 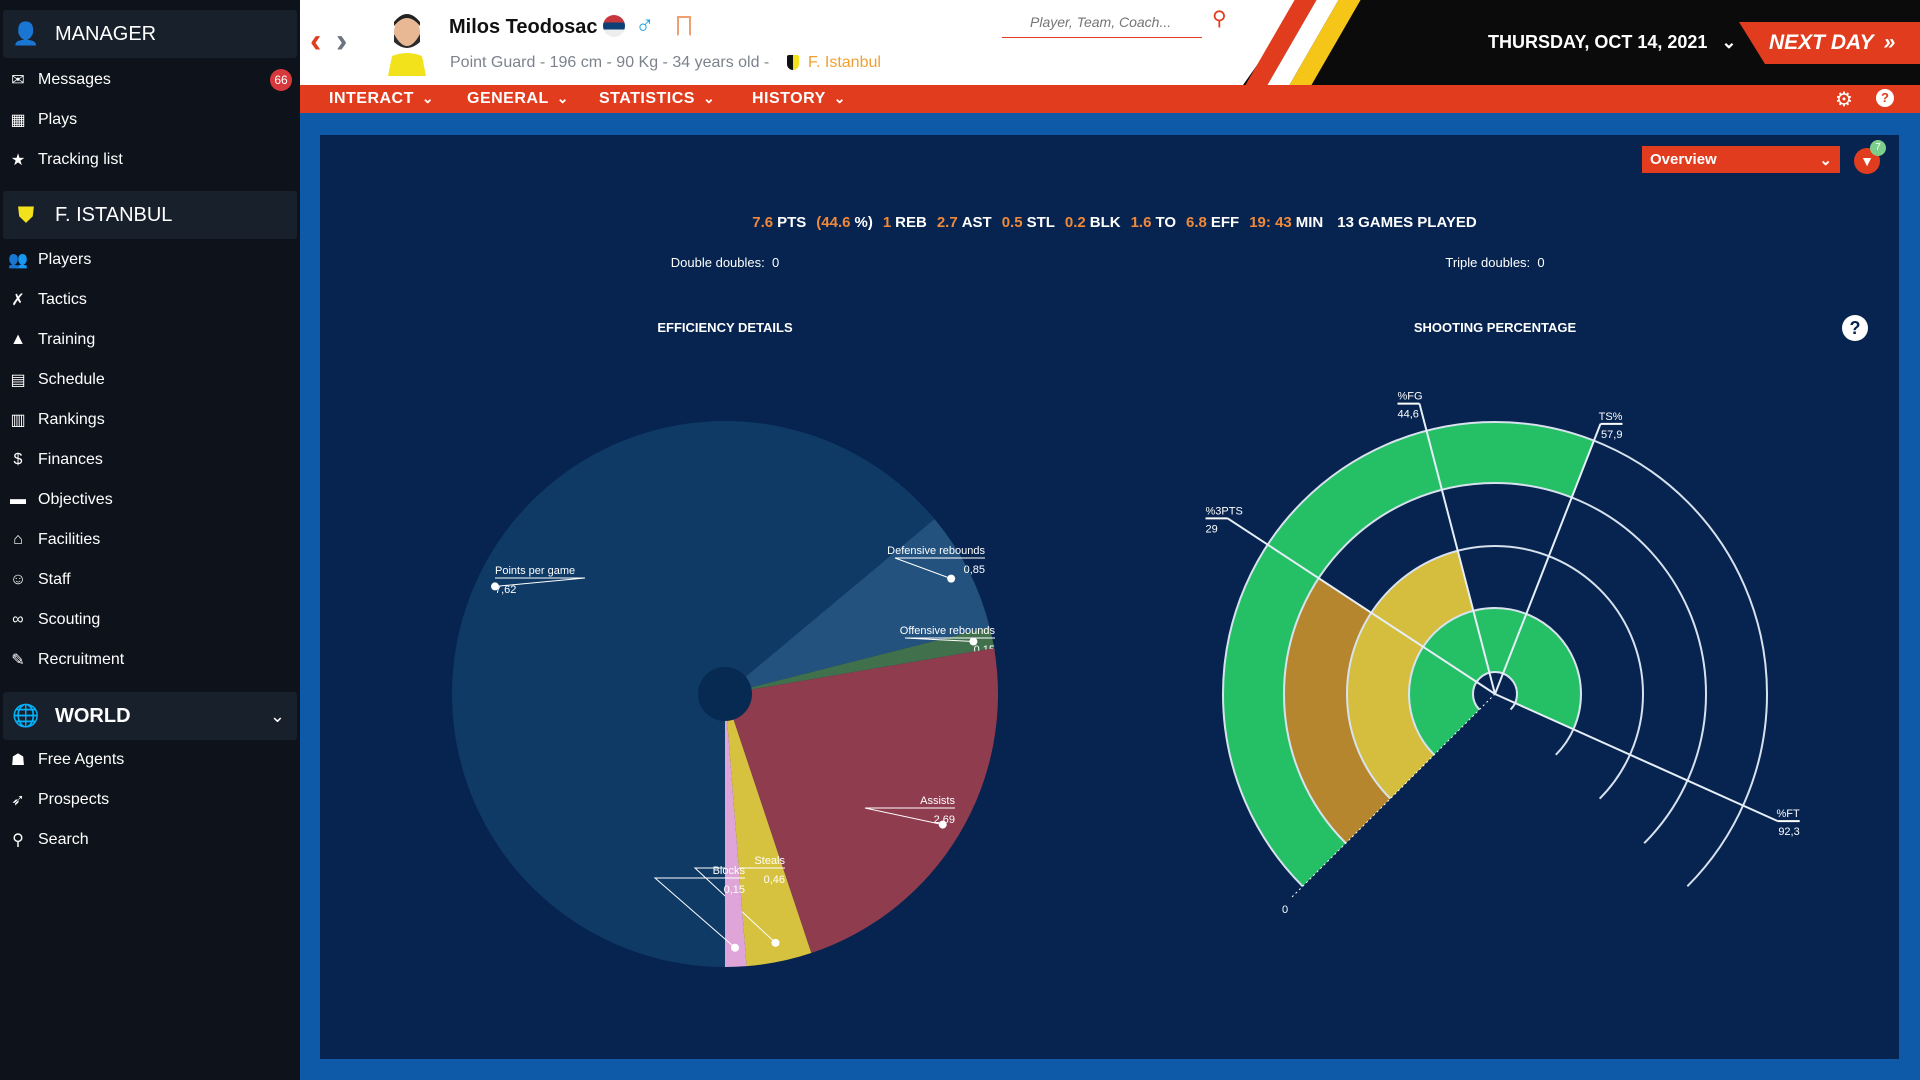 What do you see at coordinates (18, 339) in the screenshot?
I see `cone-icon: ▲` at bounding box center [18, 339].